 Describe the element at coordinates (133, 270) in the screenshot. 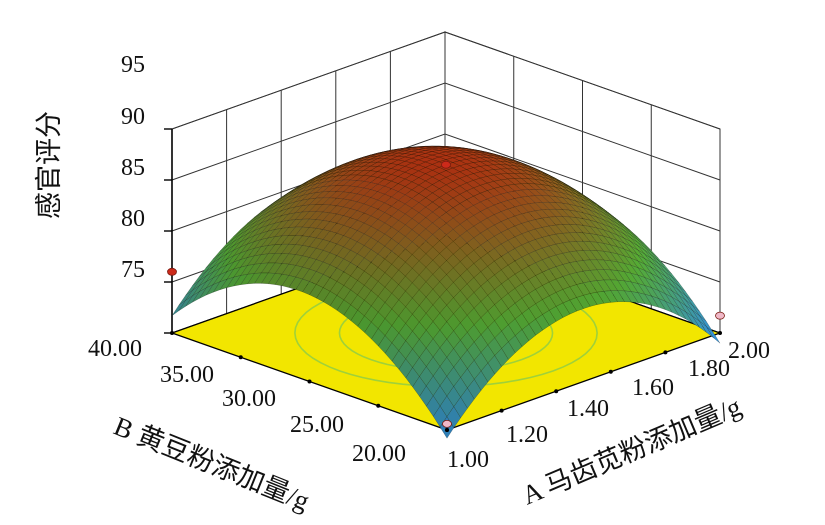

I see `z-tick-label: 75` at that location.